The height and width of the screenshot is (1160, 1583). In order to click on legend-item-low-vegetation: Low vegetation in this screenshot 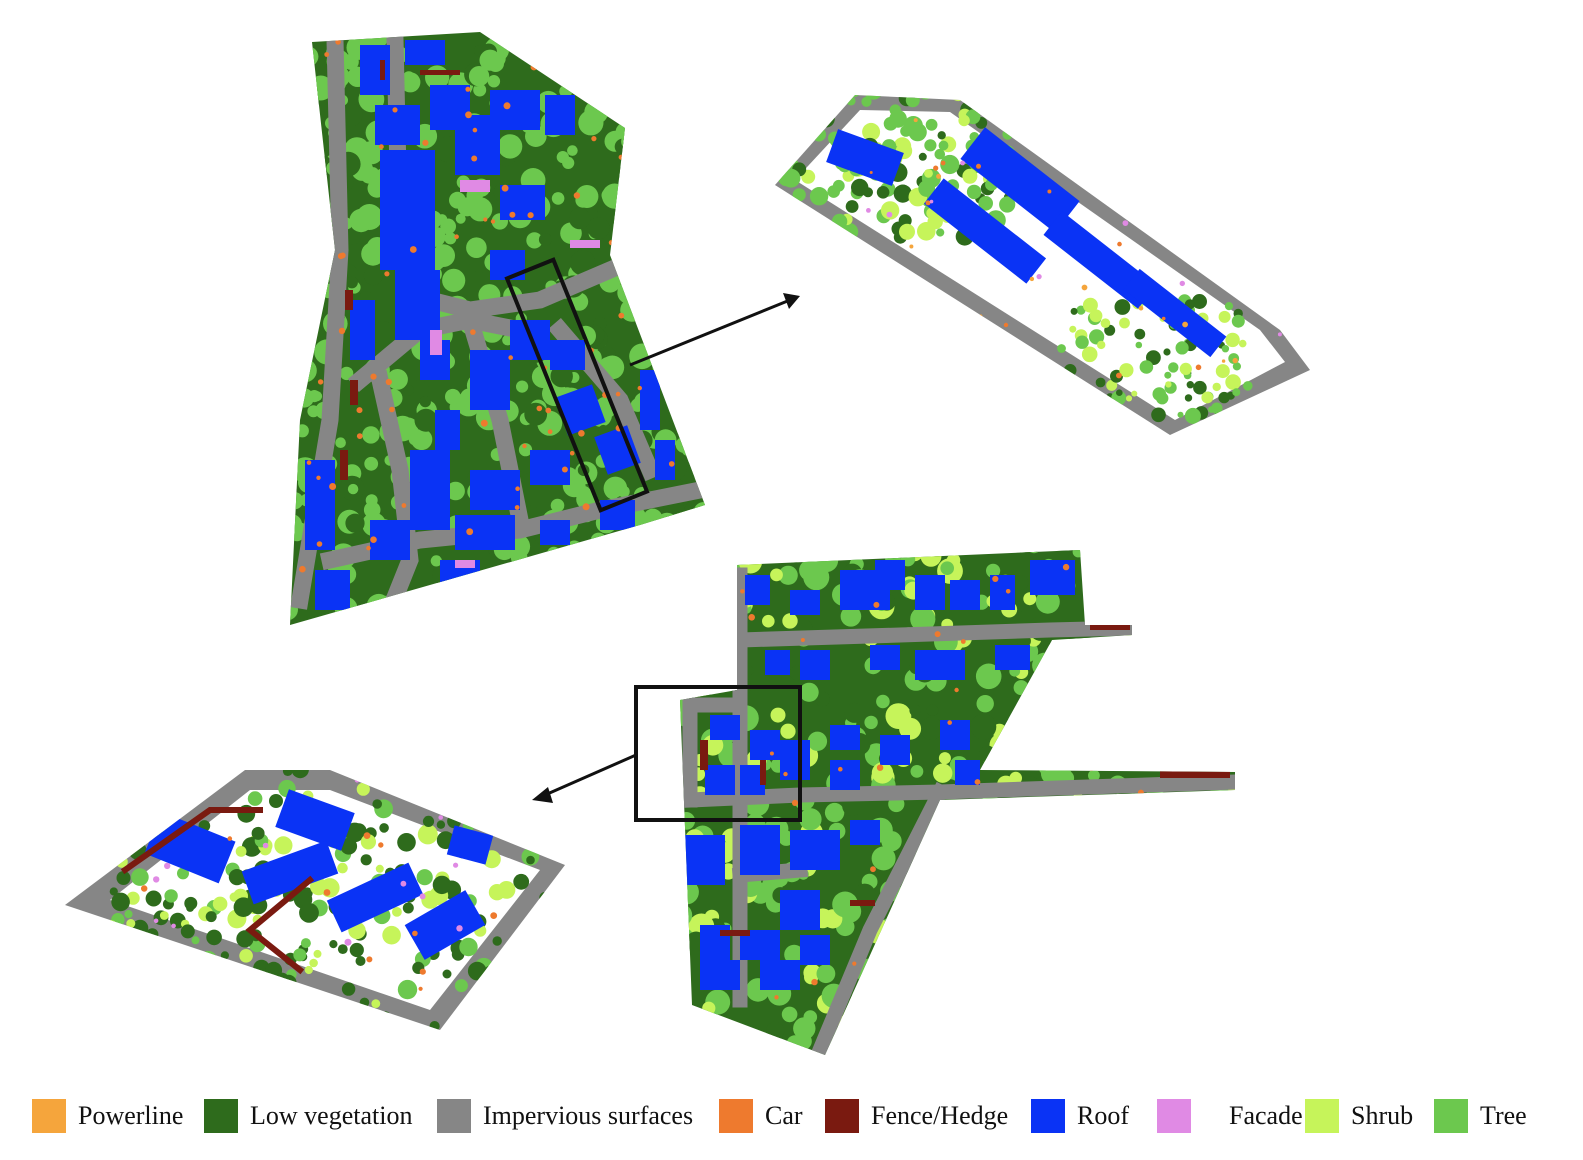, I will do `click(308, 1116)`.